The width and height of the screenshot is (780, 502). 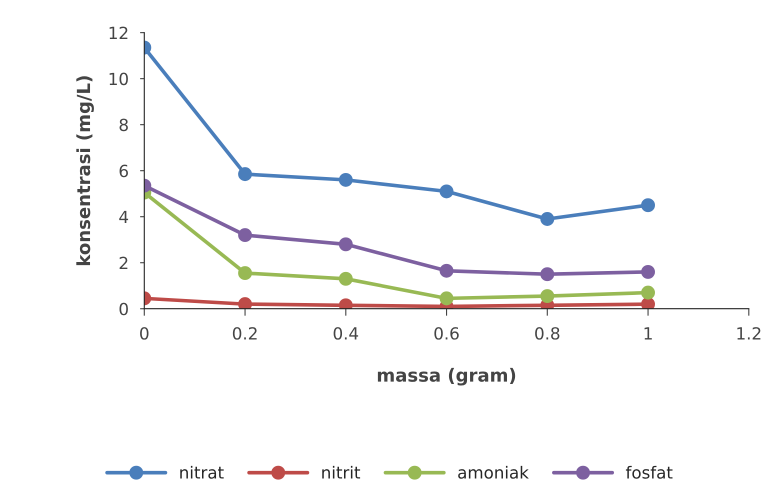 What do you see at coordinates (124, 309) in the screenshot?
I see `y-tick-label: 0` at bounding box center [124, 309].